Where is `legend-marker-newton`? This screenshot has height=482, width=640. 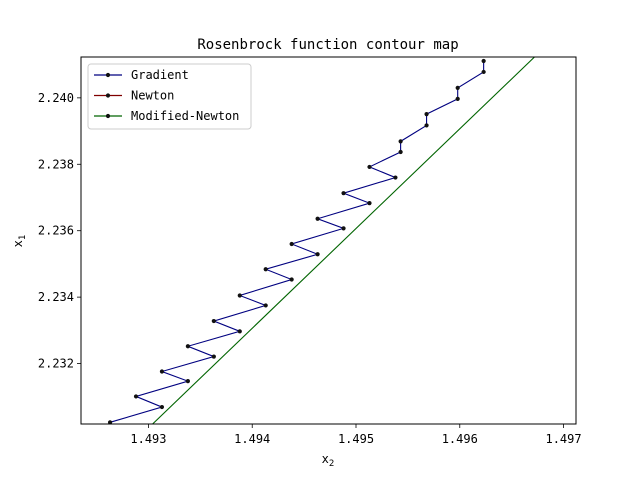 legend-marker-newton is located at coordinates (108, 95).